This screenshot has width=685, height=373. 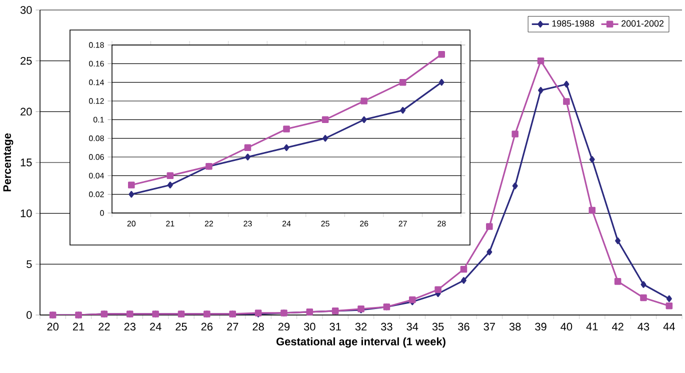 I want to click on x-tick-label: 36, so click(x=464, y=326).